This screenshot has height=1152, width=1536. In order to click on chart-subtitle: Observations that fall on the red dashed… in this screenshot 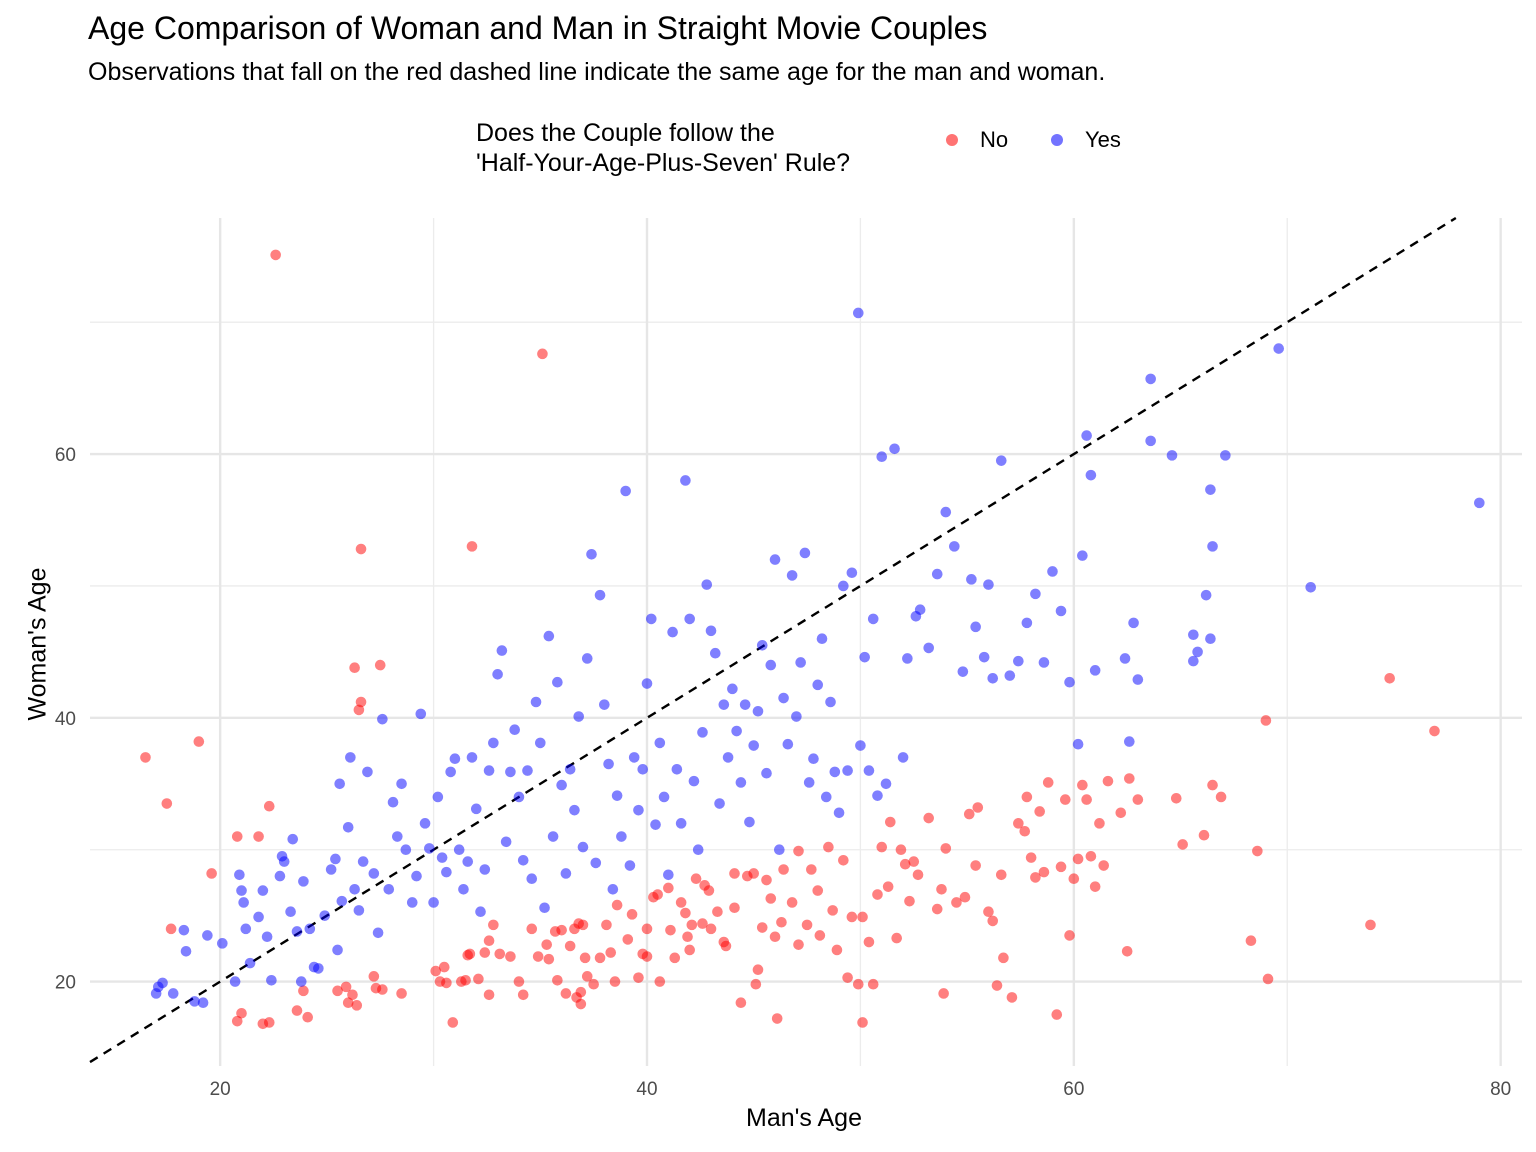, I will do `click(597, 72)`.